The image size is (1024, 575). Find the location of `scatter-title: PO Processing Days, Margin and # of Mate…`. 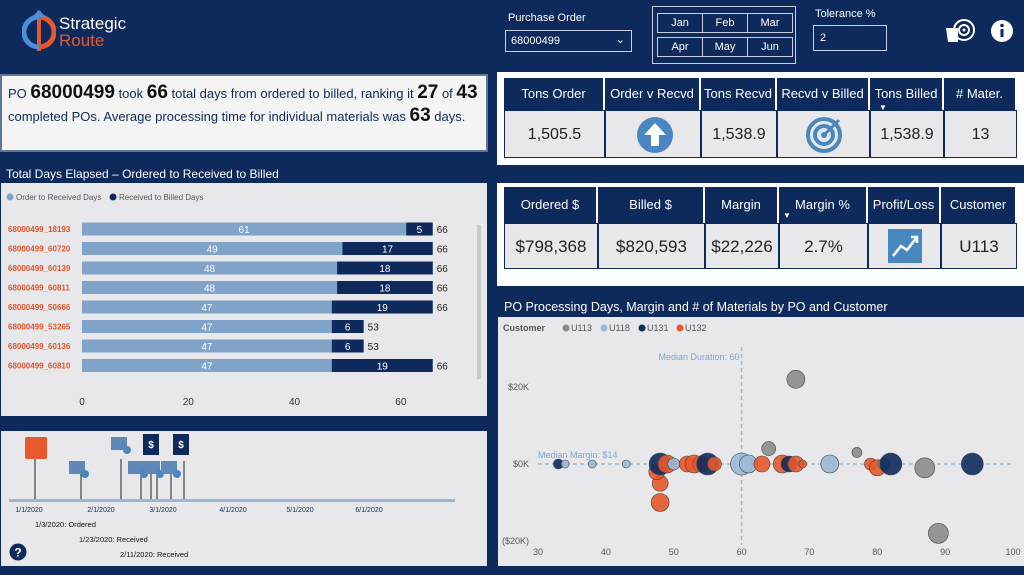

scatter-title: PO Processing Days, Margin and # of Mate… is located at coordinates (761, 307).